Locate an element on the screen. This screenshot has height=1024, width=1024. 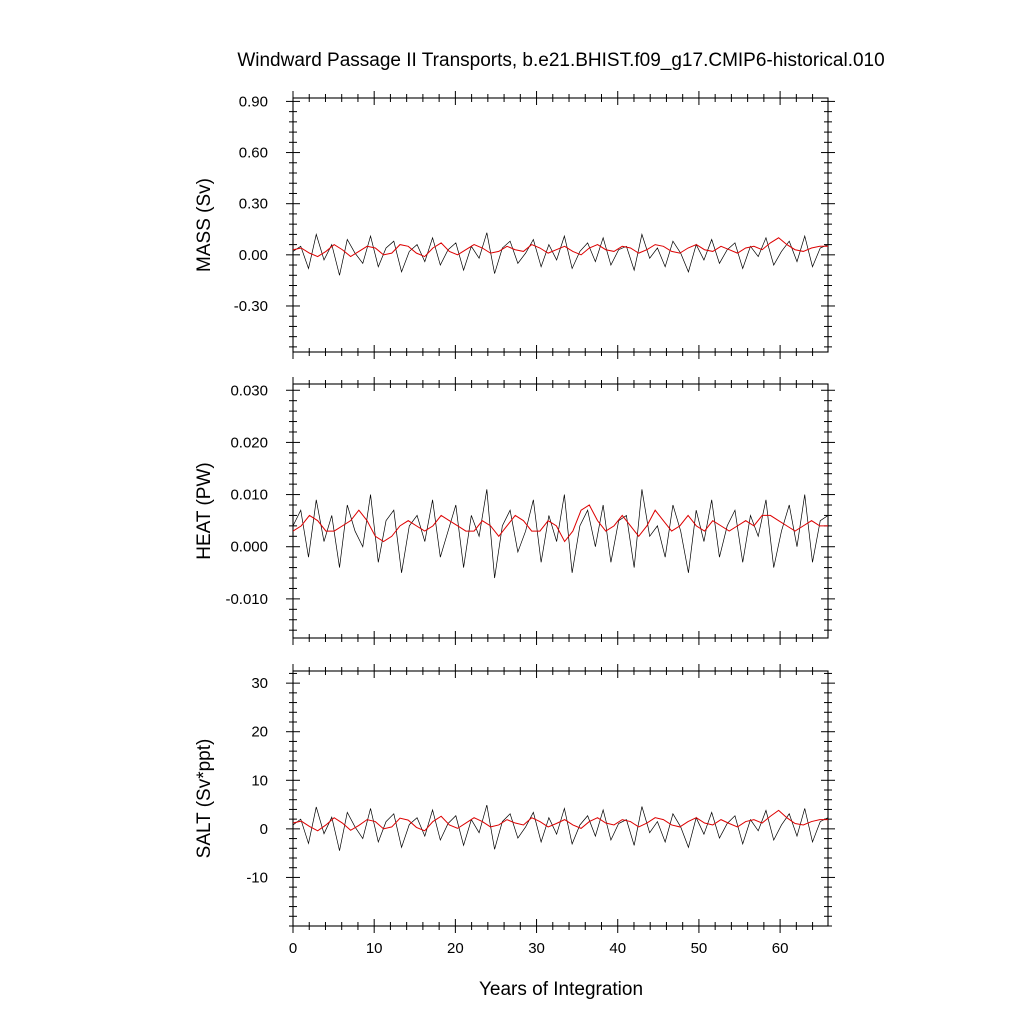
y-tick-label: 10 is located at coordinates (259, 780).